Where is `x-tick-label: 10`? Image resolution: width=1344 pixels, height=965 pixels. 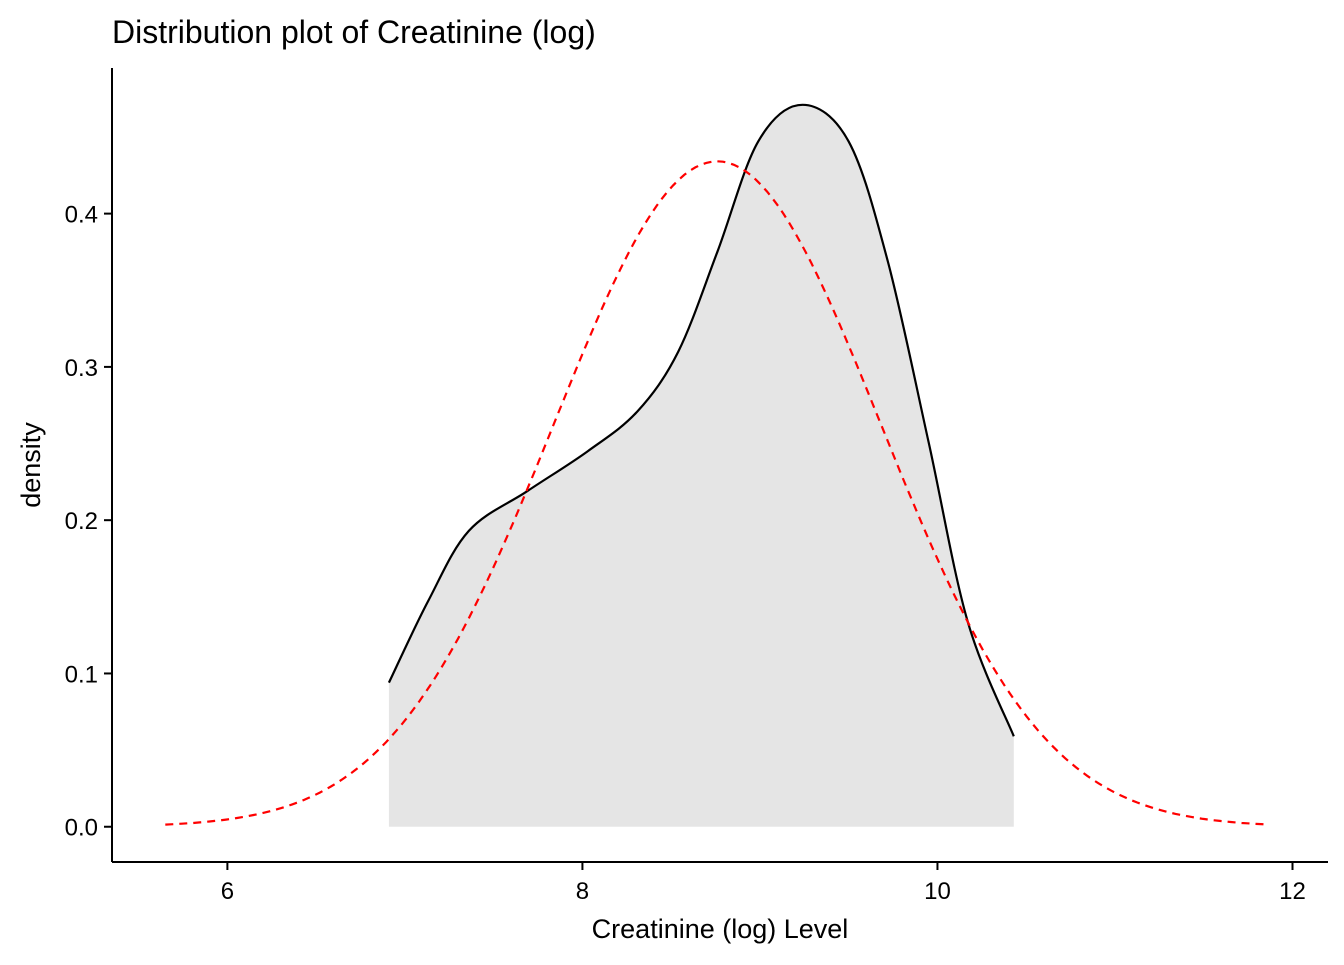 x-tick-label: 10 is located at coordinates (937, 891).